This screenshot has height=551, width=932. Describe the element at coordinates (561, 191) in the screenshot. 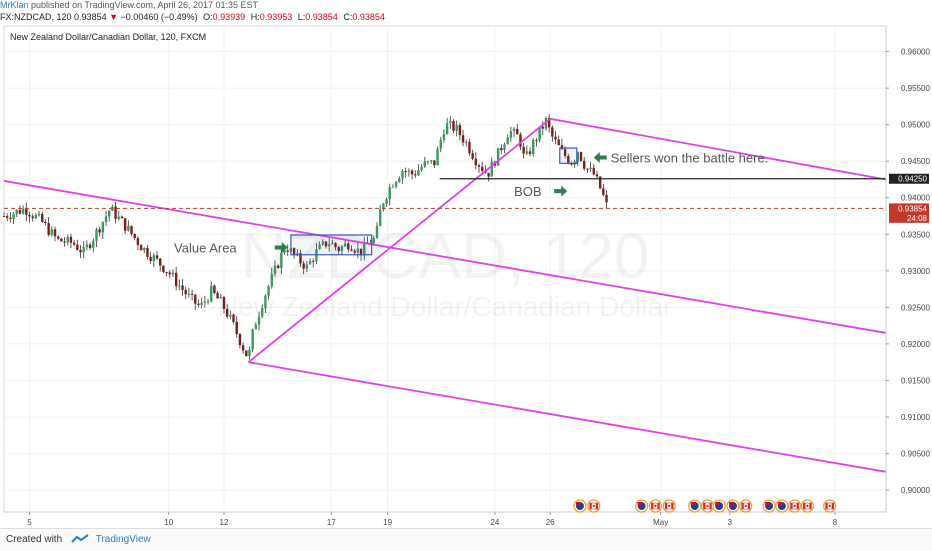

I see `bob-label-arrow-icon` at that location.